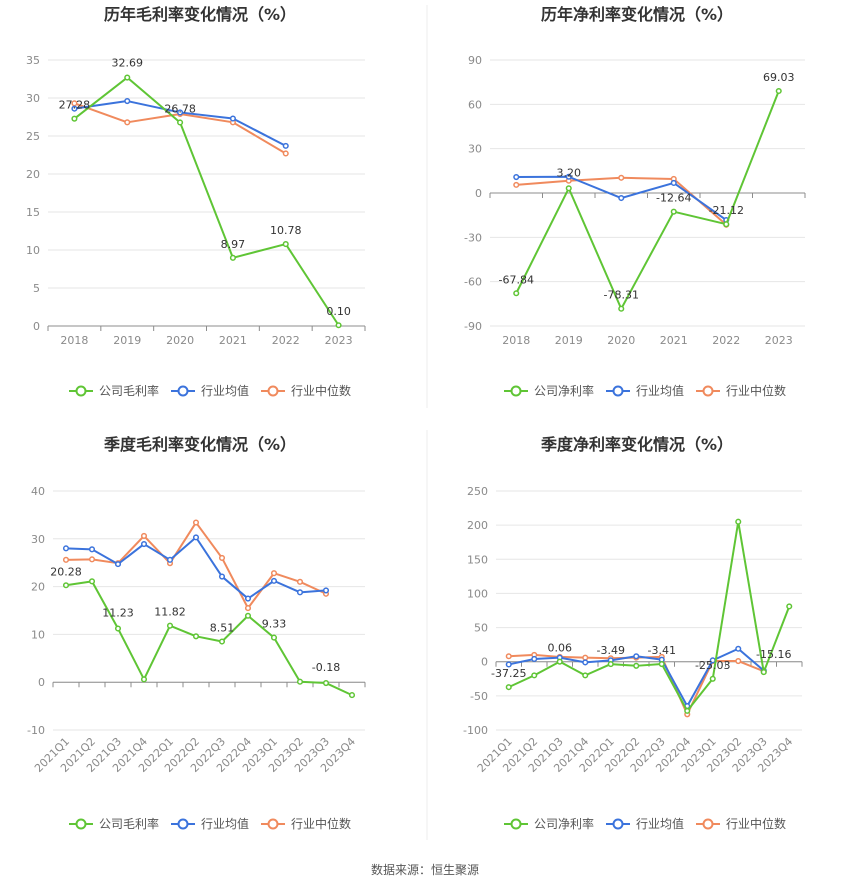 Image resolution: width=850 pixels, height=891 pixels. Describe the element at coordinates (477, 491) in the screenshot. I see `y-tick-label: 250` at that location.